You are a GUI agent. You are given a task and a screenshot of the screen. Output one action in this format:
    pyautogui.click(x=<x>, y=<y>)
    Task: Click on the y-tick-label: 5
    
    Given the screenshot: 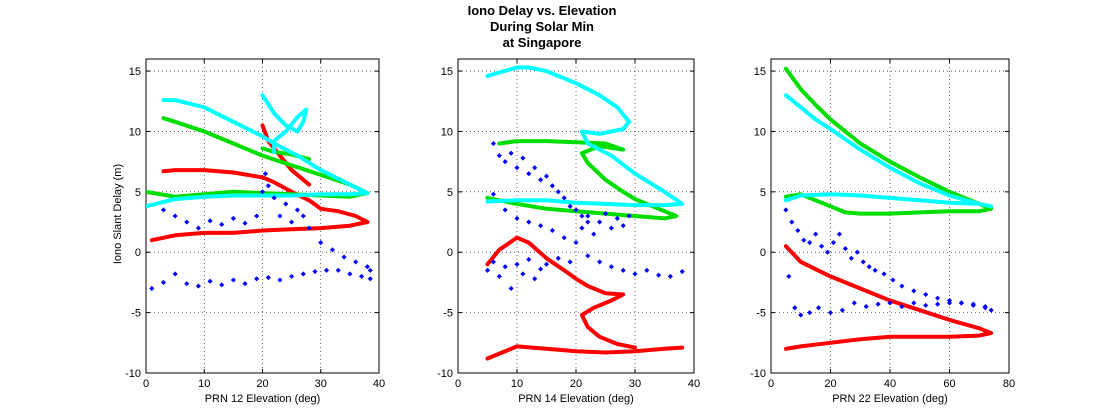 What is the action you would take?
    pyautogui.click(x=138, y=193)
    